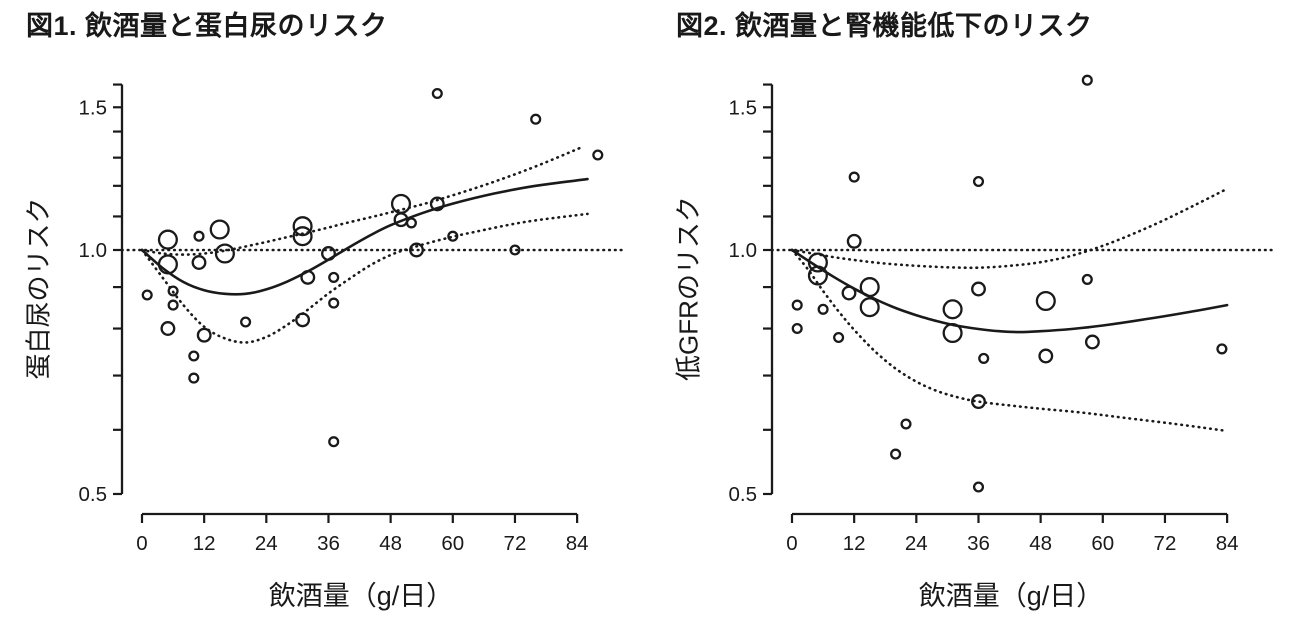  What do you see at coordinates (1011, 596) in the screenshot?
I see `figure2-x-axis-title: 飲酒量（g/日）` at bounding box center [1011, 596].